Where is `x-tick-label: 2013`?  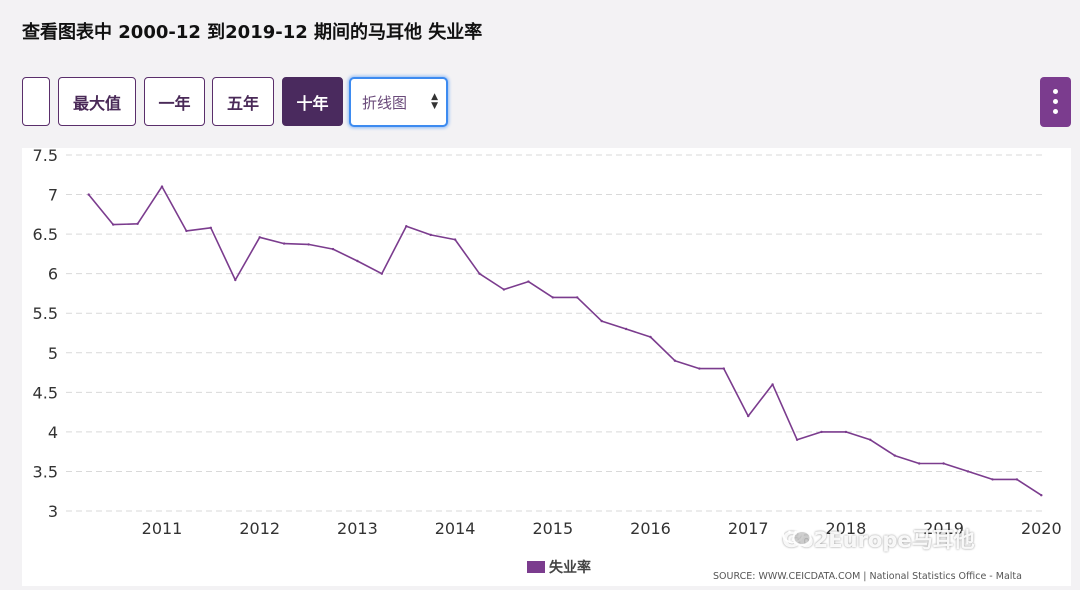
x-tick-label: 2013 is located at coordinates (357, 528).